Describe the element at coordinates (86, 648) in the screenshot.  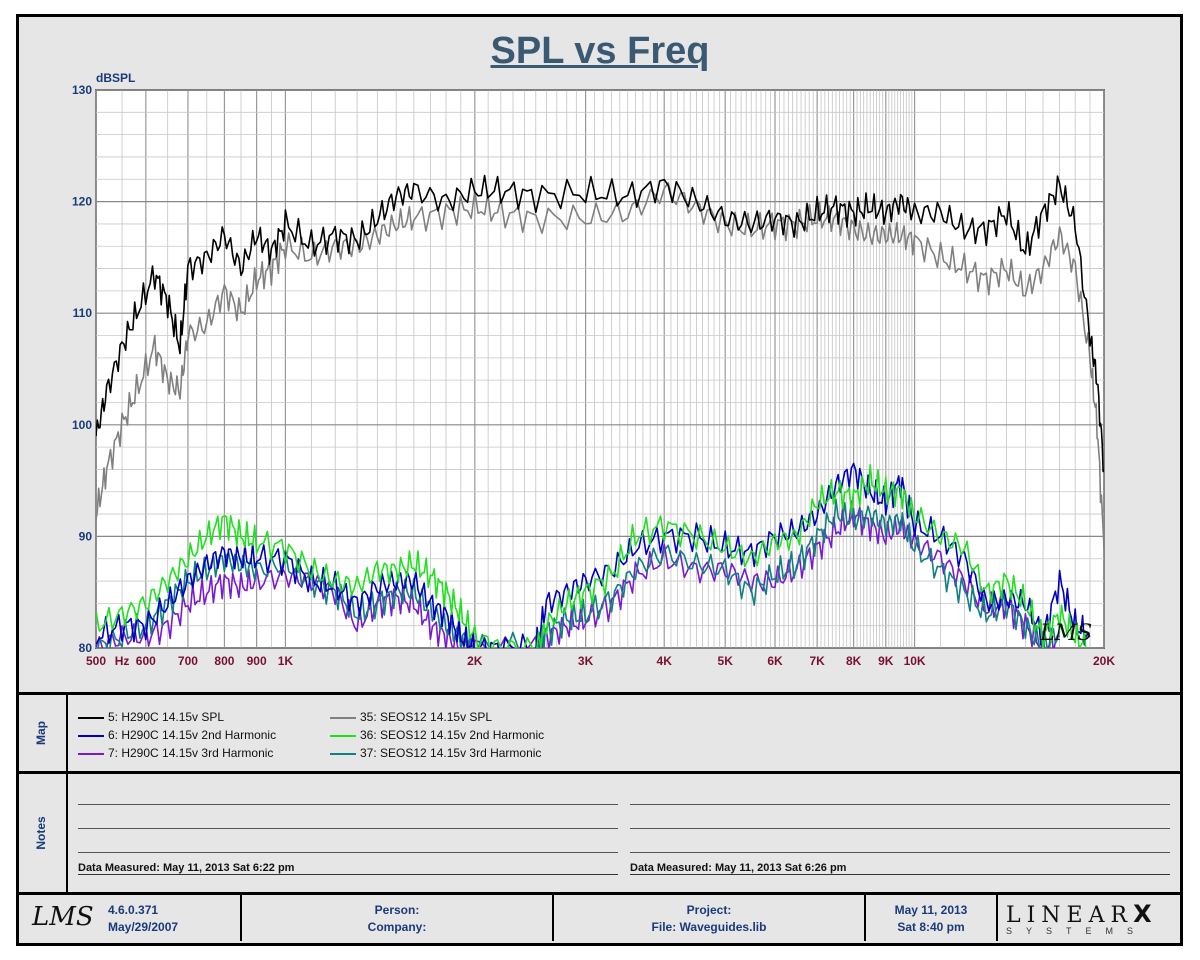
I see `y-tick-label: 80` at that location.